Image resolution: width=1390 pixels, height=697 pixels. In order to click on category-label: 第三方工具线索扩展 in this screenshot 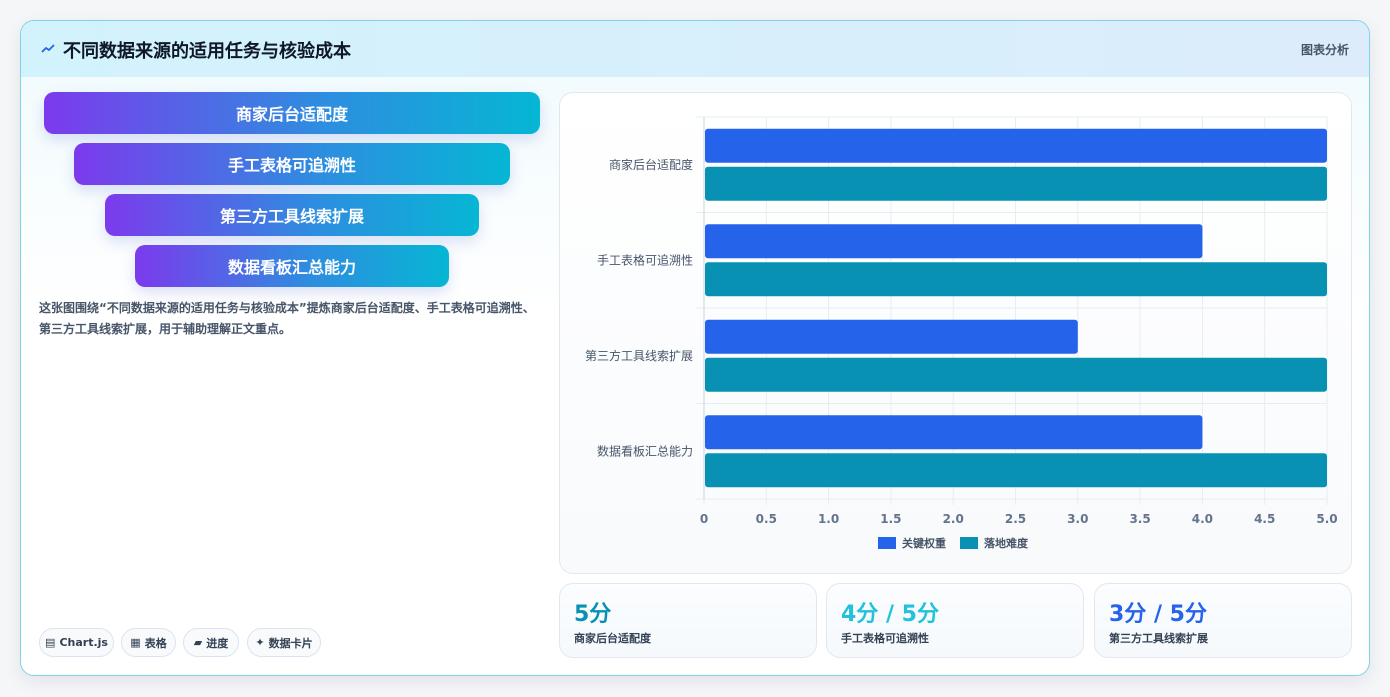, I will do `click(639, 355)`.